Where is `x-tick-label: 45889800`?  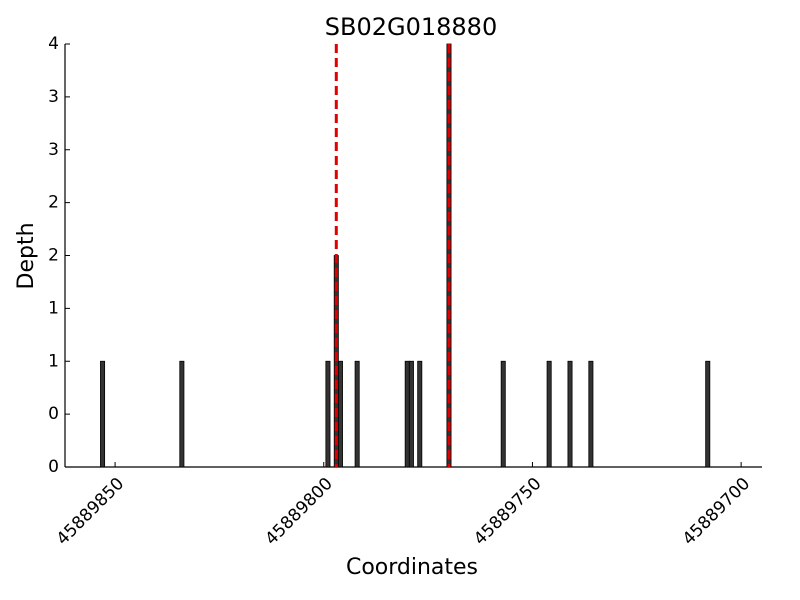 x-tick-label: 45889800 is located at coordinates (299, 511).